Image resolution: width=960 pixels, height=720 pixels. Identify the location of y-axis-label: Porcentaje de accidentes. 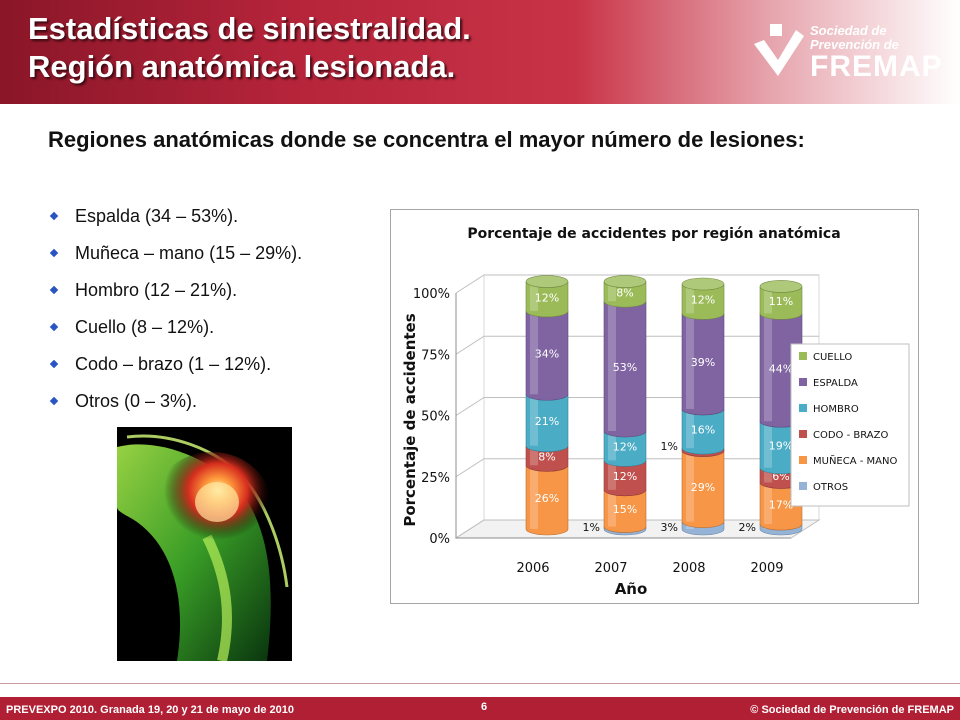
(410, 419).